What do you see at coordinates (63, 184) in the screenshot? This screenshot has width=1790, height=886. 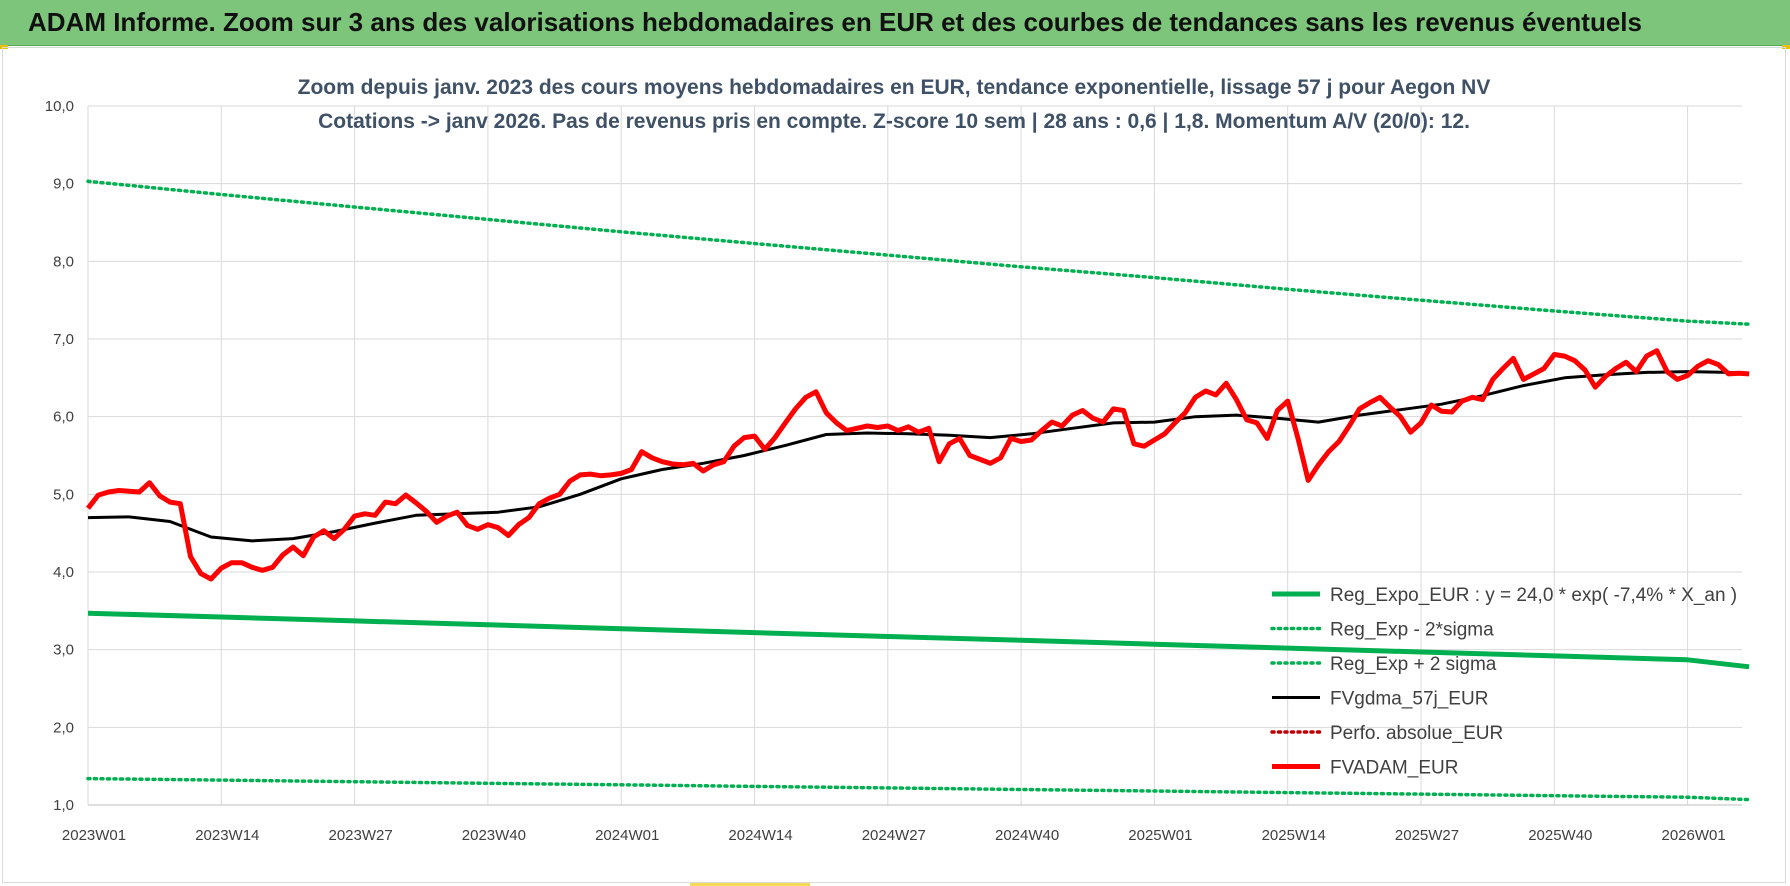 I see `y-tick-label: 9,0` at bounding box center [63, 184].